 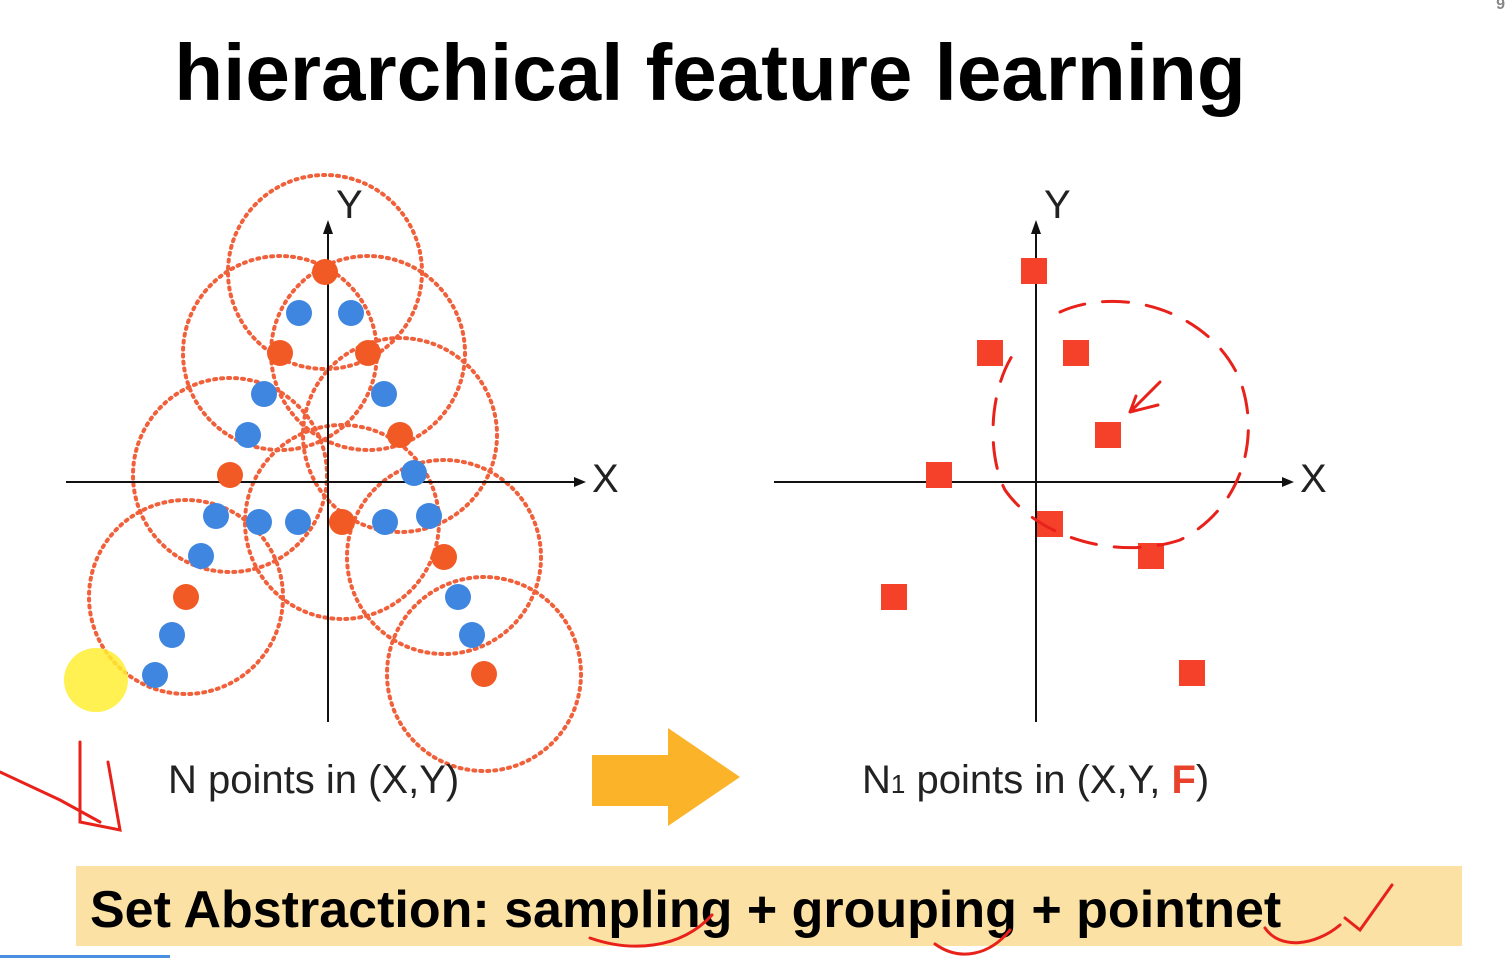 What do you see at coordinates (898, 784) in the screenshot?
I see `caption-subscript: 1` at bounding box center [898, 784].